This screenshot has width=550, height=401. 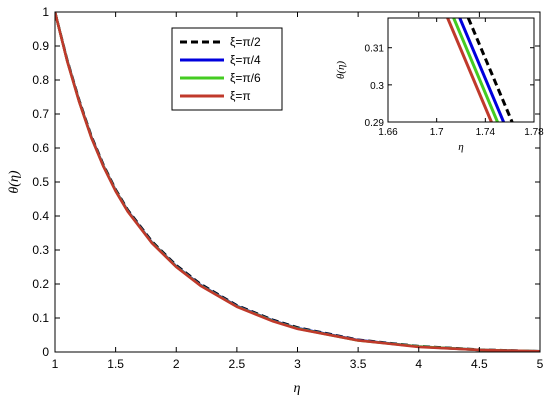 I want to click on main-x-tick-label: 2, so click(x=176, y=364).